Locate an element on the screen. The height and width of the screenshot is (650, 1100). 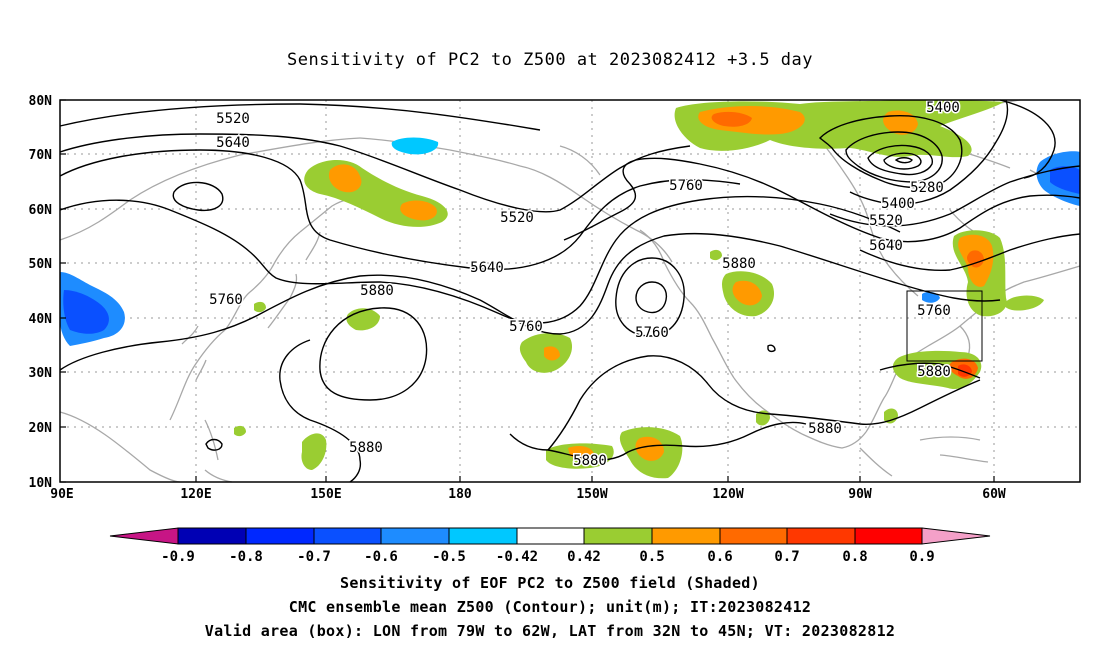
lon-label: 180 is located at coordinates (460, 494).